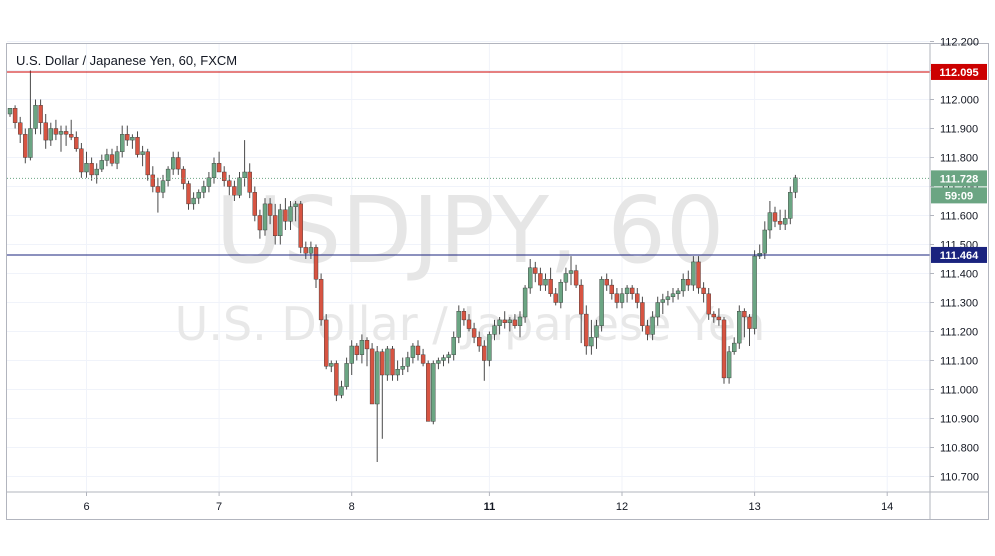 The width and height of the screenshot is (995, 556). I want to click on support-price-tag-bg, so click(959, 254).